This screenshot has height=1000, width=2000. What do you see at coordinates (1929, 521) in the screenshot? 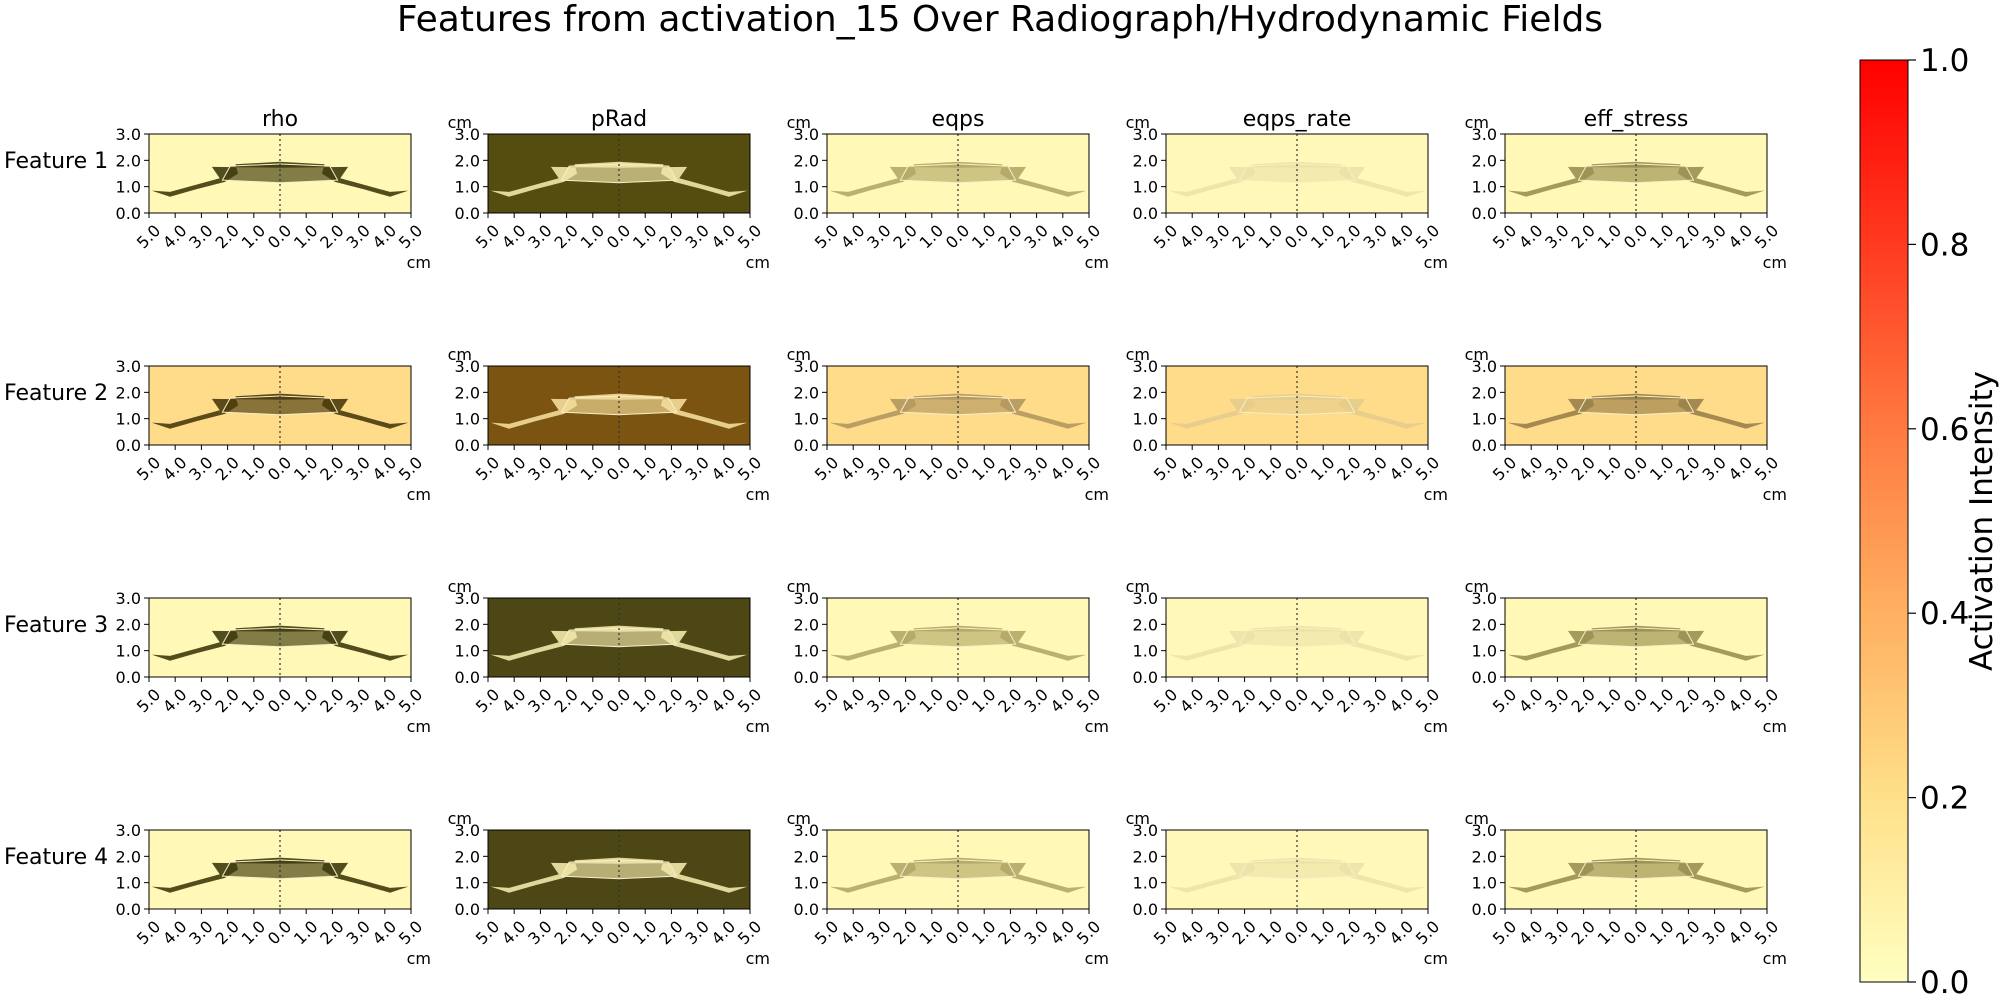
I see `colorbar: 0.0 0.2 0.4 0.6 0.8 1.0 Activation Intensity` at bounding box center [1929, 521].